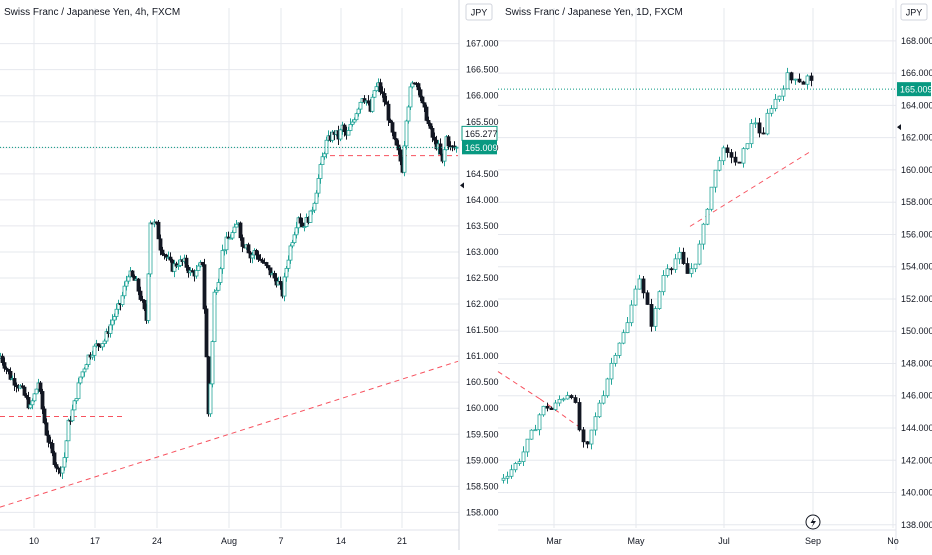 The width and height of the screenshot is (932, 555). What do you see at coordinates (402, 541) in the screenshot?
I see `time-tick-label: 21` at bounding box center [402, 541].